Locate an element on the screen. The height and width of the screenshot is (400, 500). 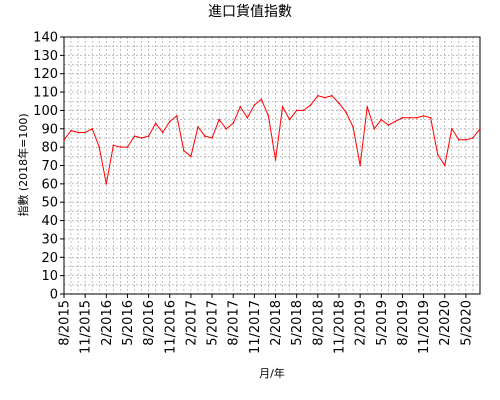
x-tick-label: 5/2020 is located at coordinates (466, 323).